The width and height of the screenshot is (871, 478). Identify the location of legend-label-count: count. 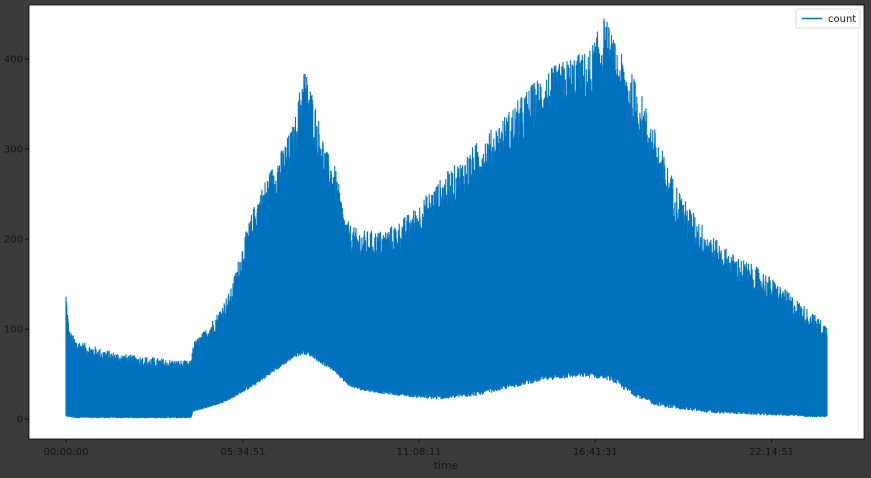
(842, 19).